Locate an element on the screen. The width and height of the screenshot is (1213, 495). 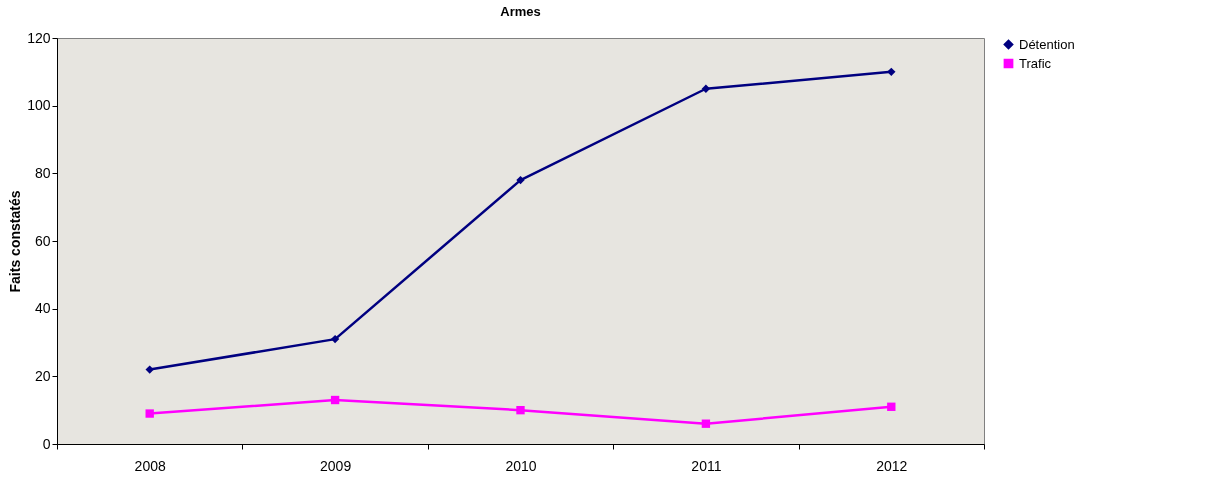
x-tick-label: 2011 is located at coordinates (706, 465).